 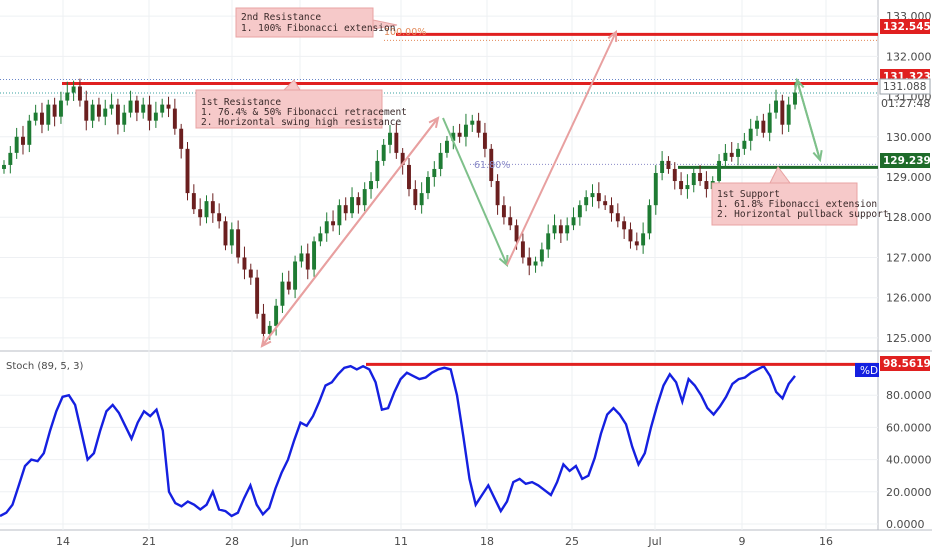 What do you see at coordinates (904, 87) in the screenshot?
I see `level-tag-131088-text: 131.088` at bounding box center [904, 87].